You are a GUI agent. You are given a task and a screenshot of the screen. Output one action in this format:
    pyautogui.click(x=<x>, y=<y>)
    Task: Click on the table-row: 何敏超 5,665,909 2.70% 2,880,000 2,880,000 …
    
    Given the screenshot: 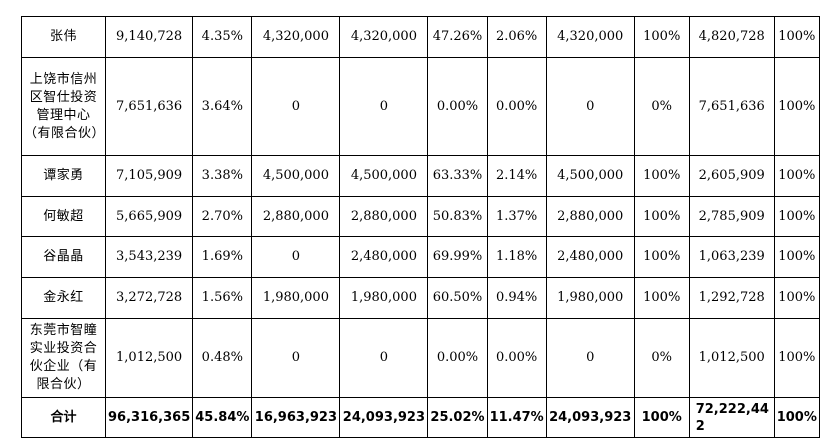 What is the action you would take?
    pyautogui.click(x=420, y=216)
    